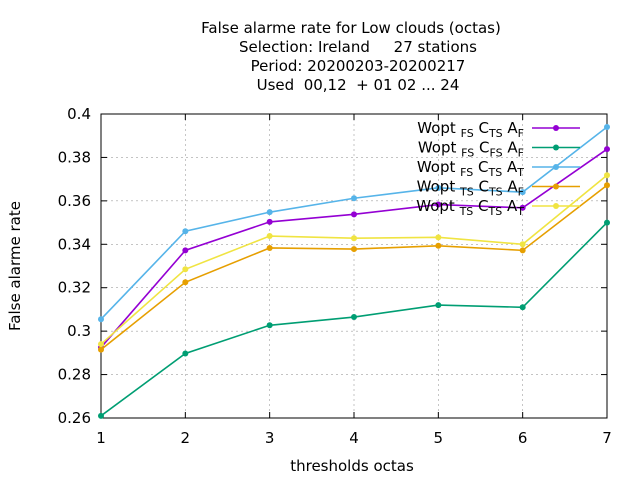 This screenshot has width=640, height=480. I want to click on x-tick-label: 2, so click(186, 438).